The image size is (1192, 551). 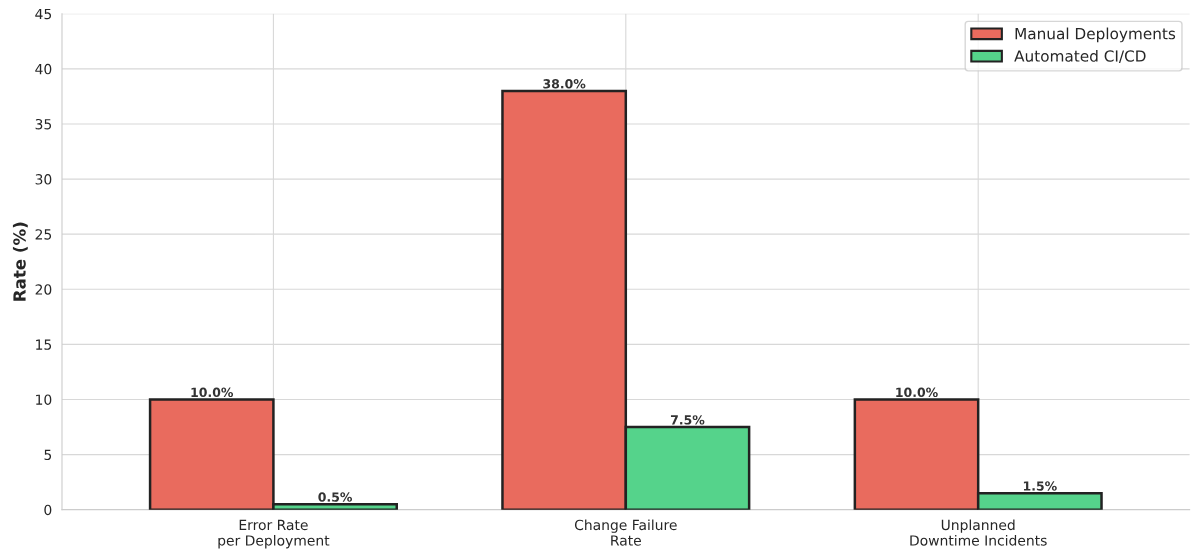 I want to click on y-tick-label: 40, so click(x=43, y=69).